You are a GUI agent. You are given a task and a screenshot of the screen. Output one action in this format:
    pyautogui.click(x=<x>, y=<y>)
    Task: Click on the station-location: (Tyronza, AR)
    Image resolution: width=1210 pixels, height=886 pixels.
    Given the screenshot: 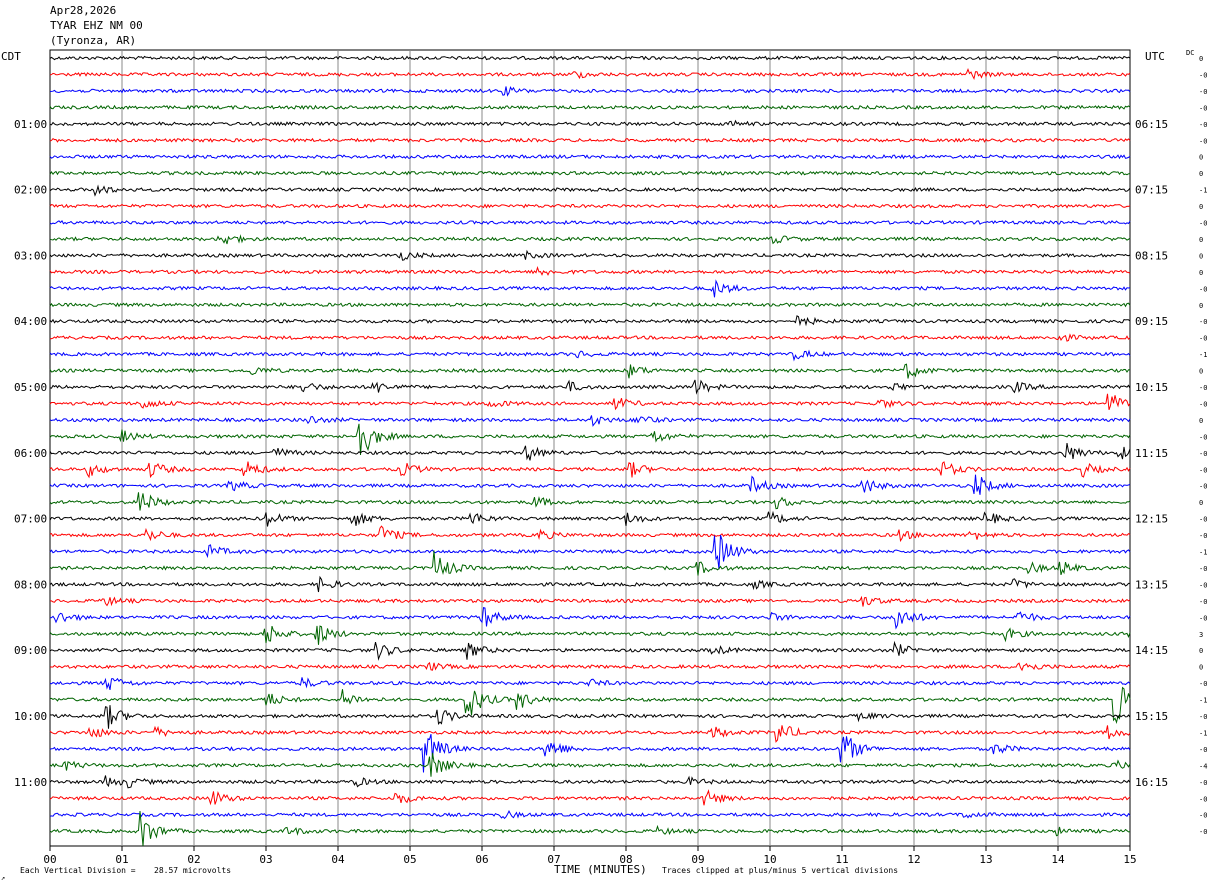 What is the action you would take?
    pyautogui.click(x=93, y=40)
    